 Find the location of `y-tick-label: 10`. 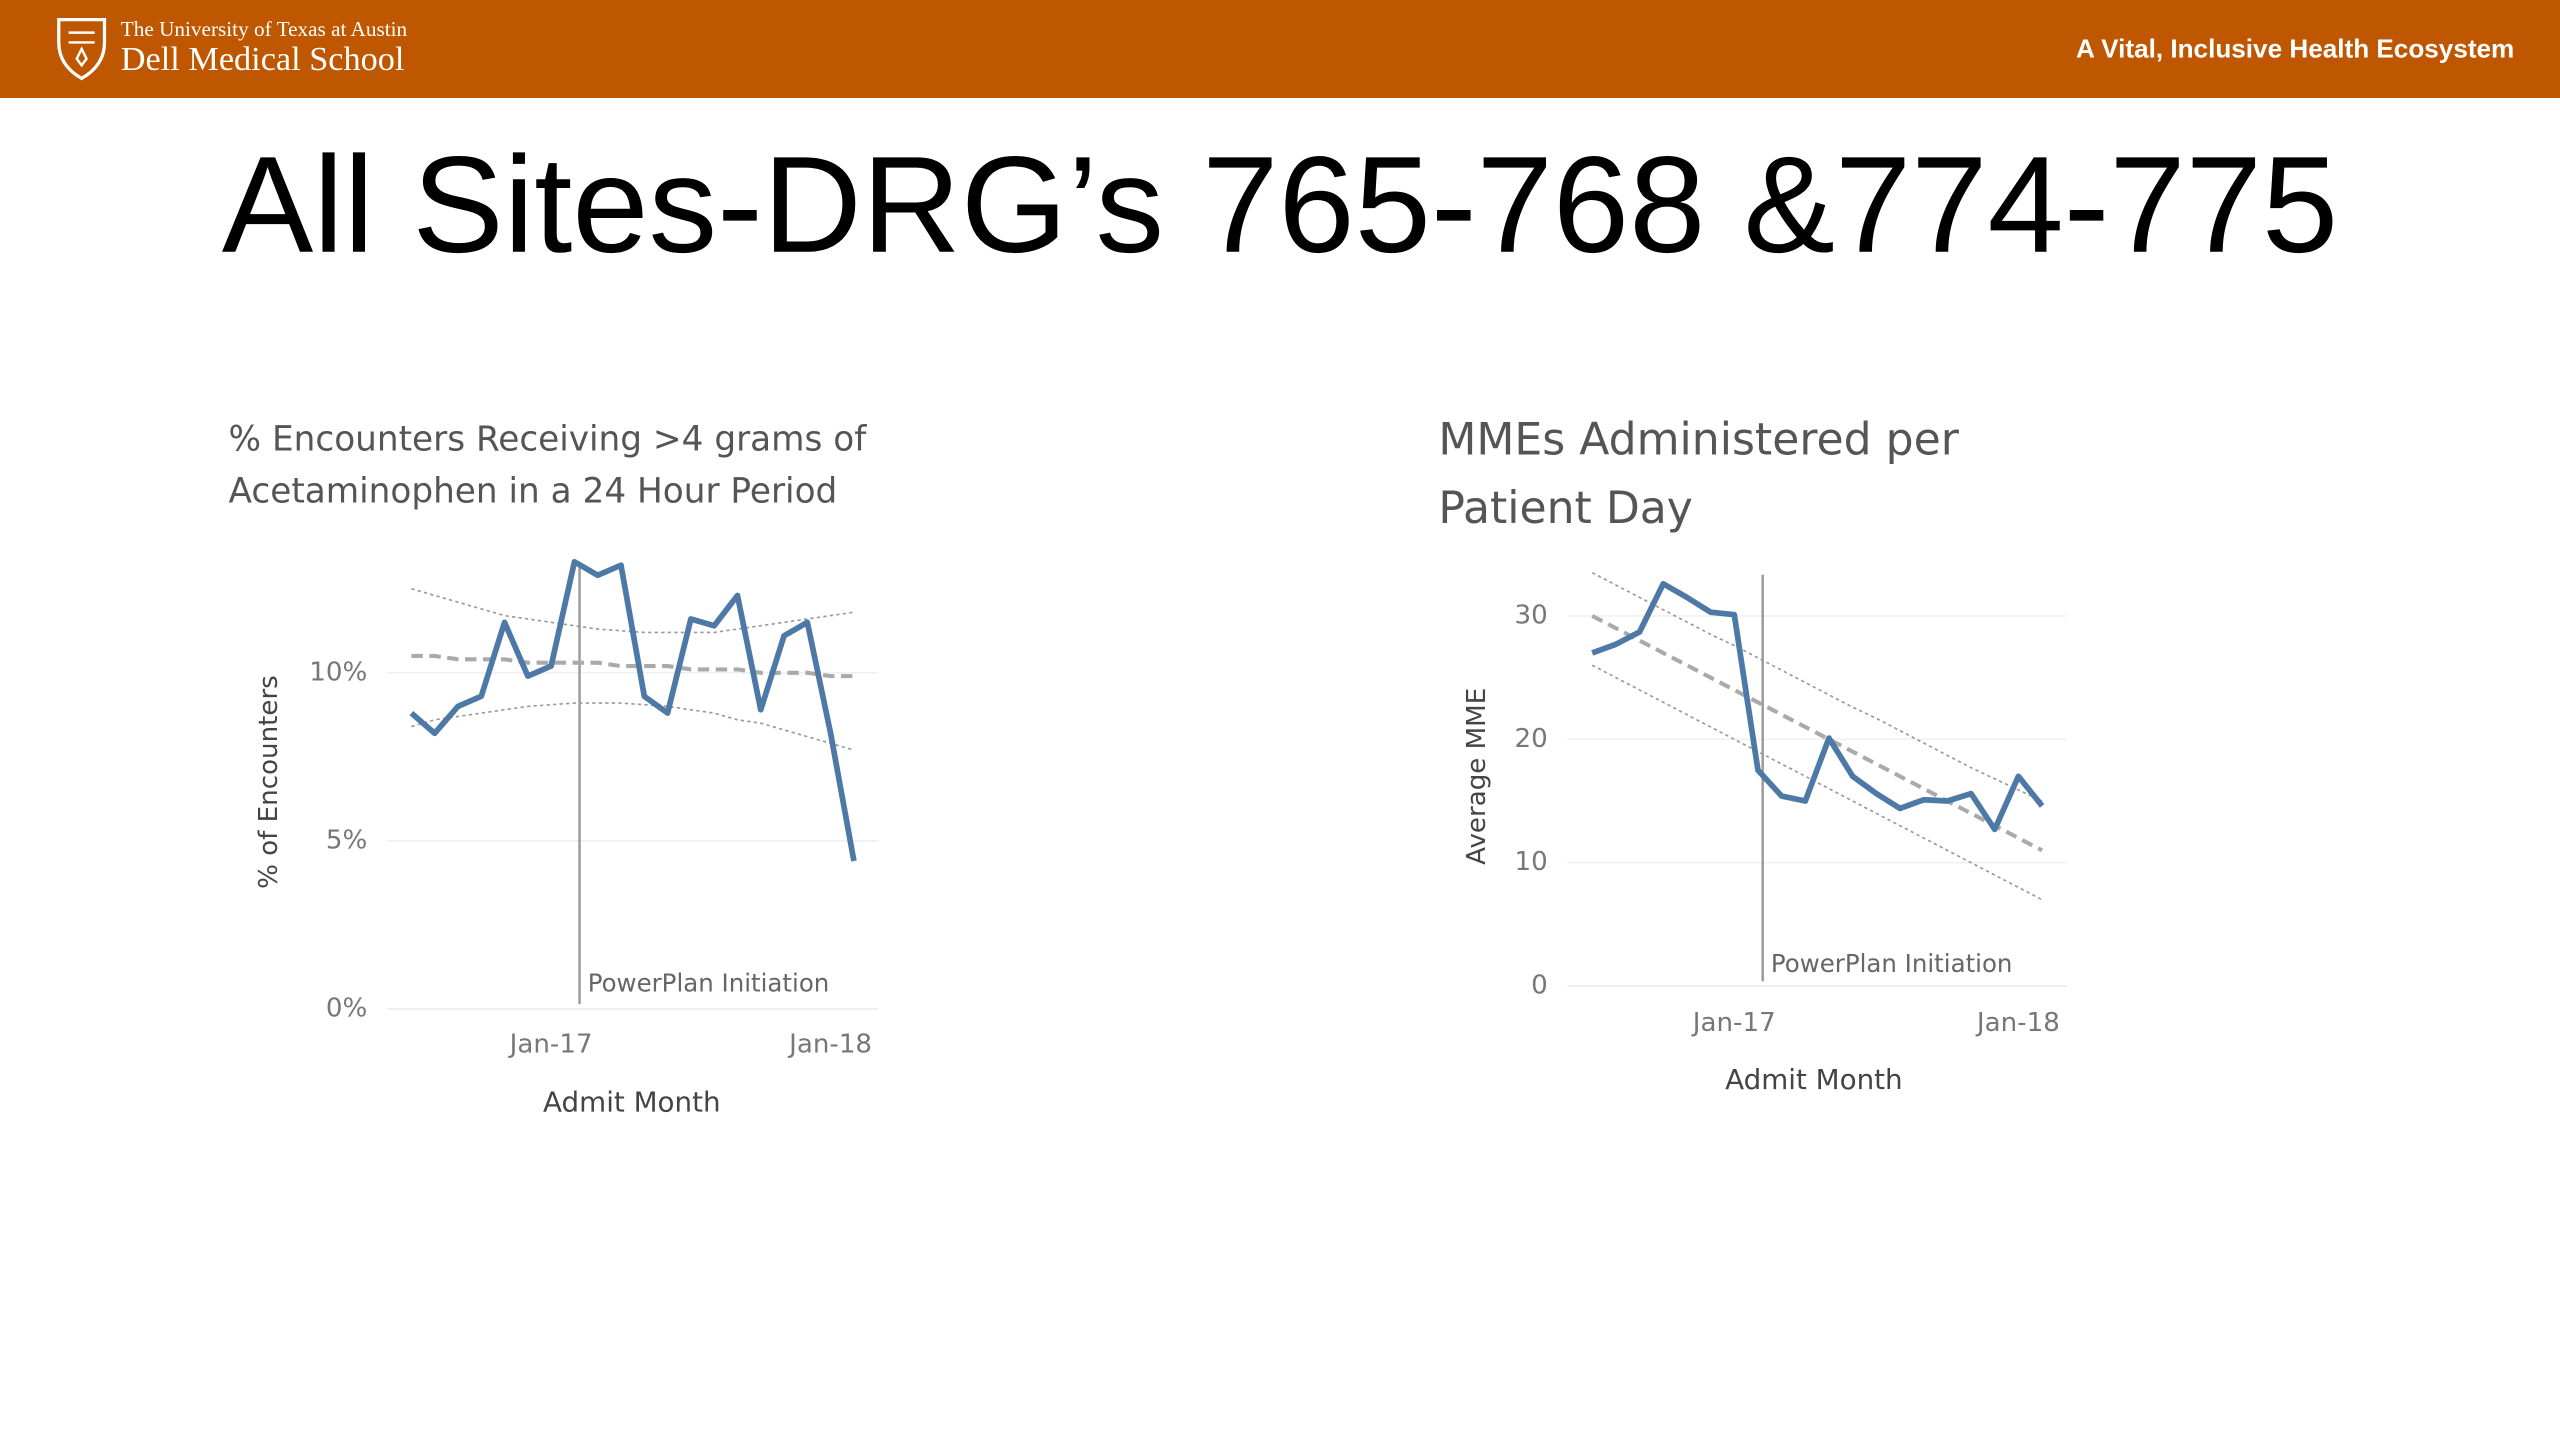

y-tick-label: 10 is located at coordinates (1531, 862).